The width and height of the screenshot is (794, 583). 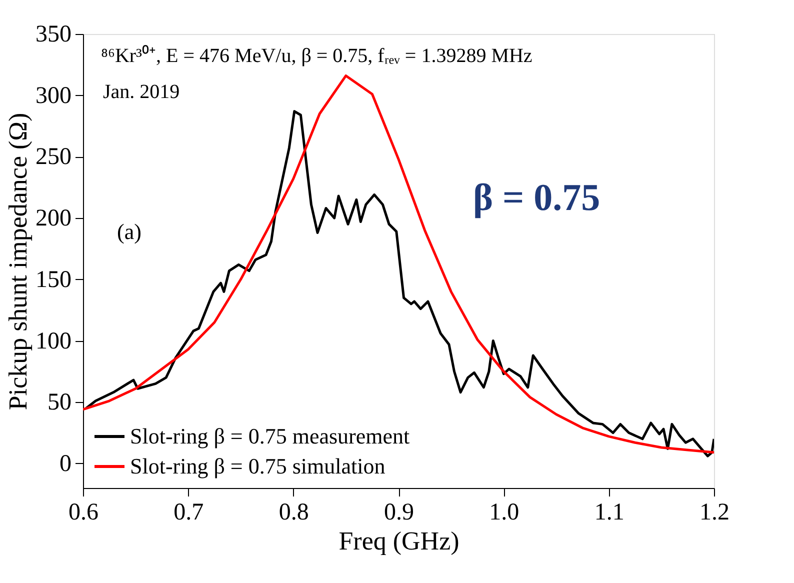 What do you see at coordinates (609, 513) in the screenshot?
I see `x-tick-label: 1.1` at bounding box center [609, 513].